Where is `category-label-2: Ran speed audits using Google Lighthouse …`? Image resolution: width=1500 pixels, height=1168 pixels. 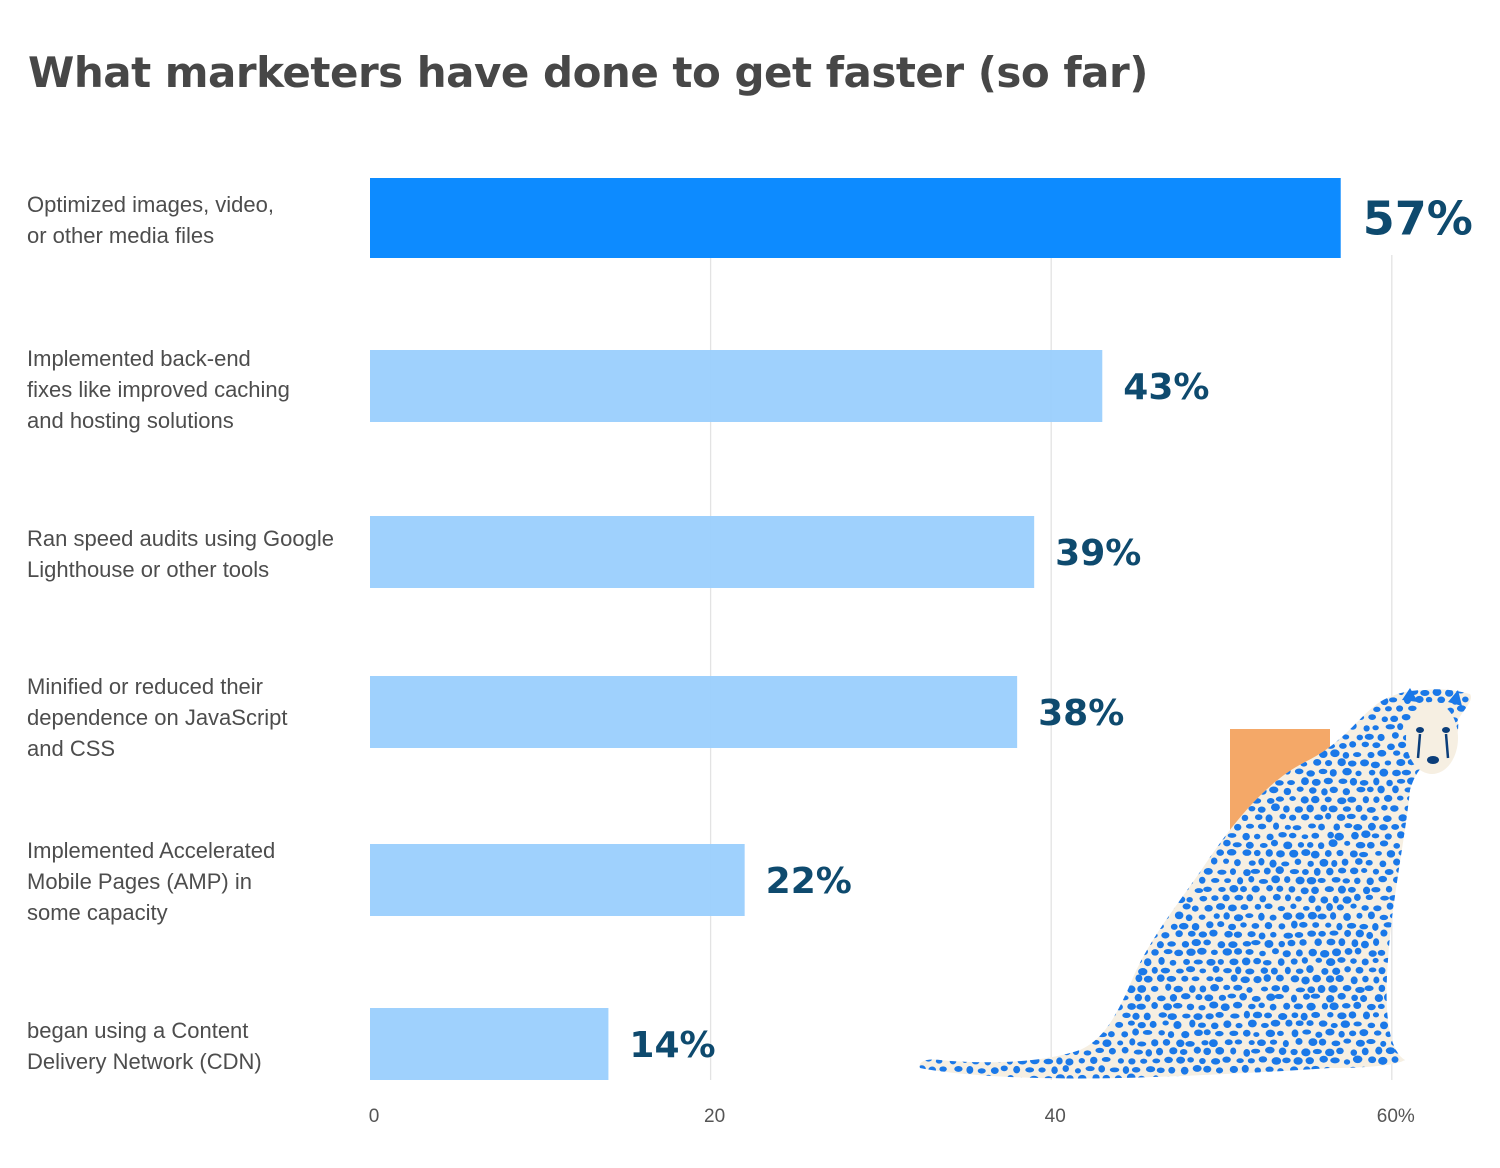 category-label-2: Ran speed audits using Google Lighthouse … is located at coordinates (180, 554).